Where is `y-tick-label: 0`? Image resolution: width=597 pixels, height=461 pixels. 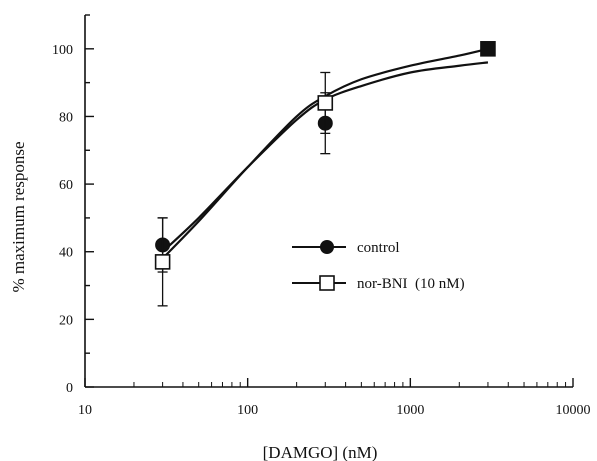 y-tick-label: 0 is located at coordinates (69, 388).